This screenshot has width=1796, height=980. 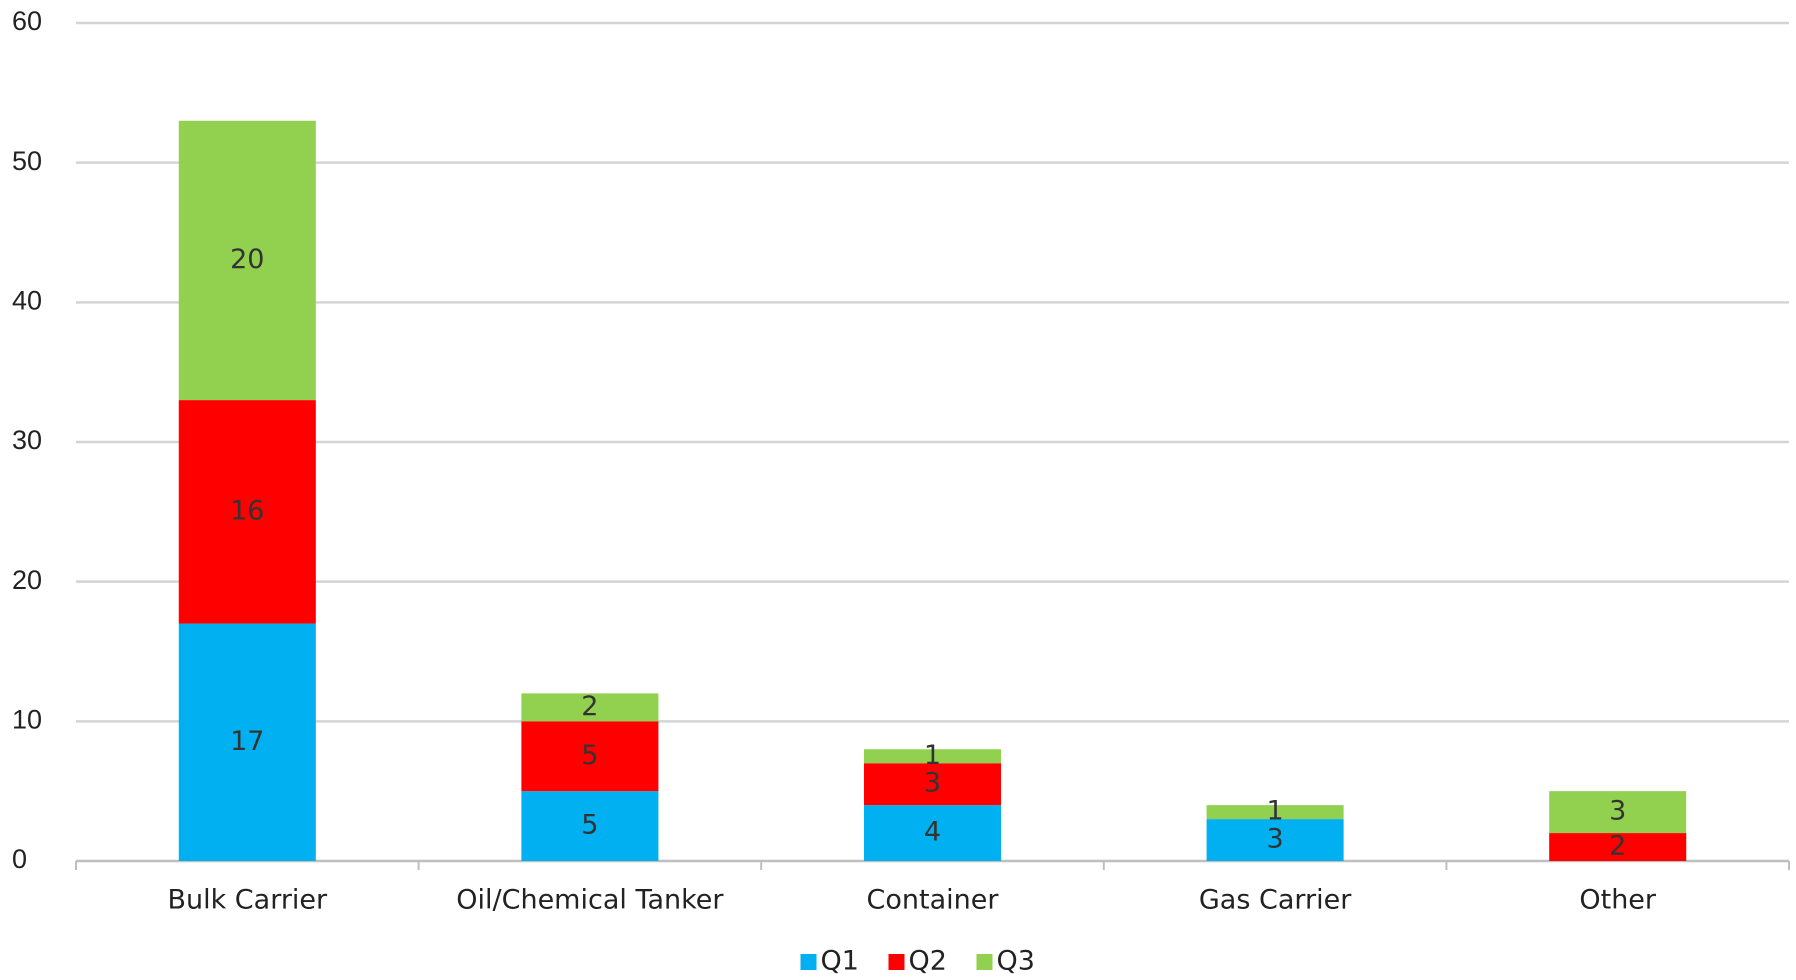 What do you see at coordinates (590, 900) in the screenshot?
I see `x-tick-label: Oil/Chemical Tanker` at bounding box center [590, 900].